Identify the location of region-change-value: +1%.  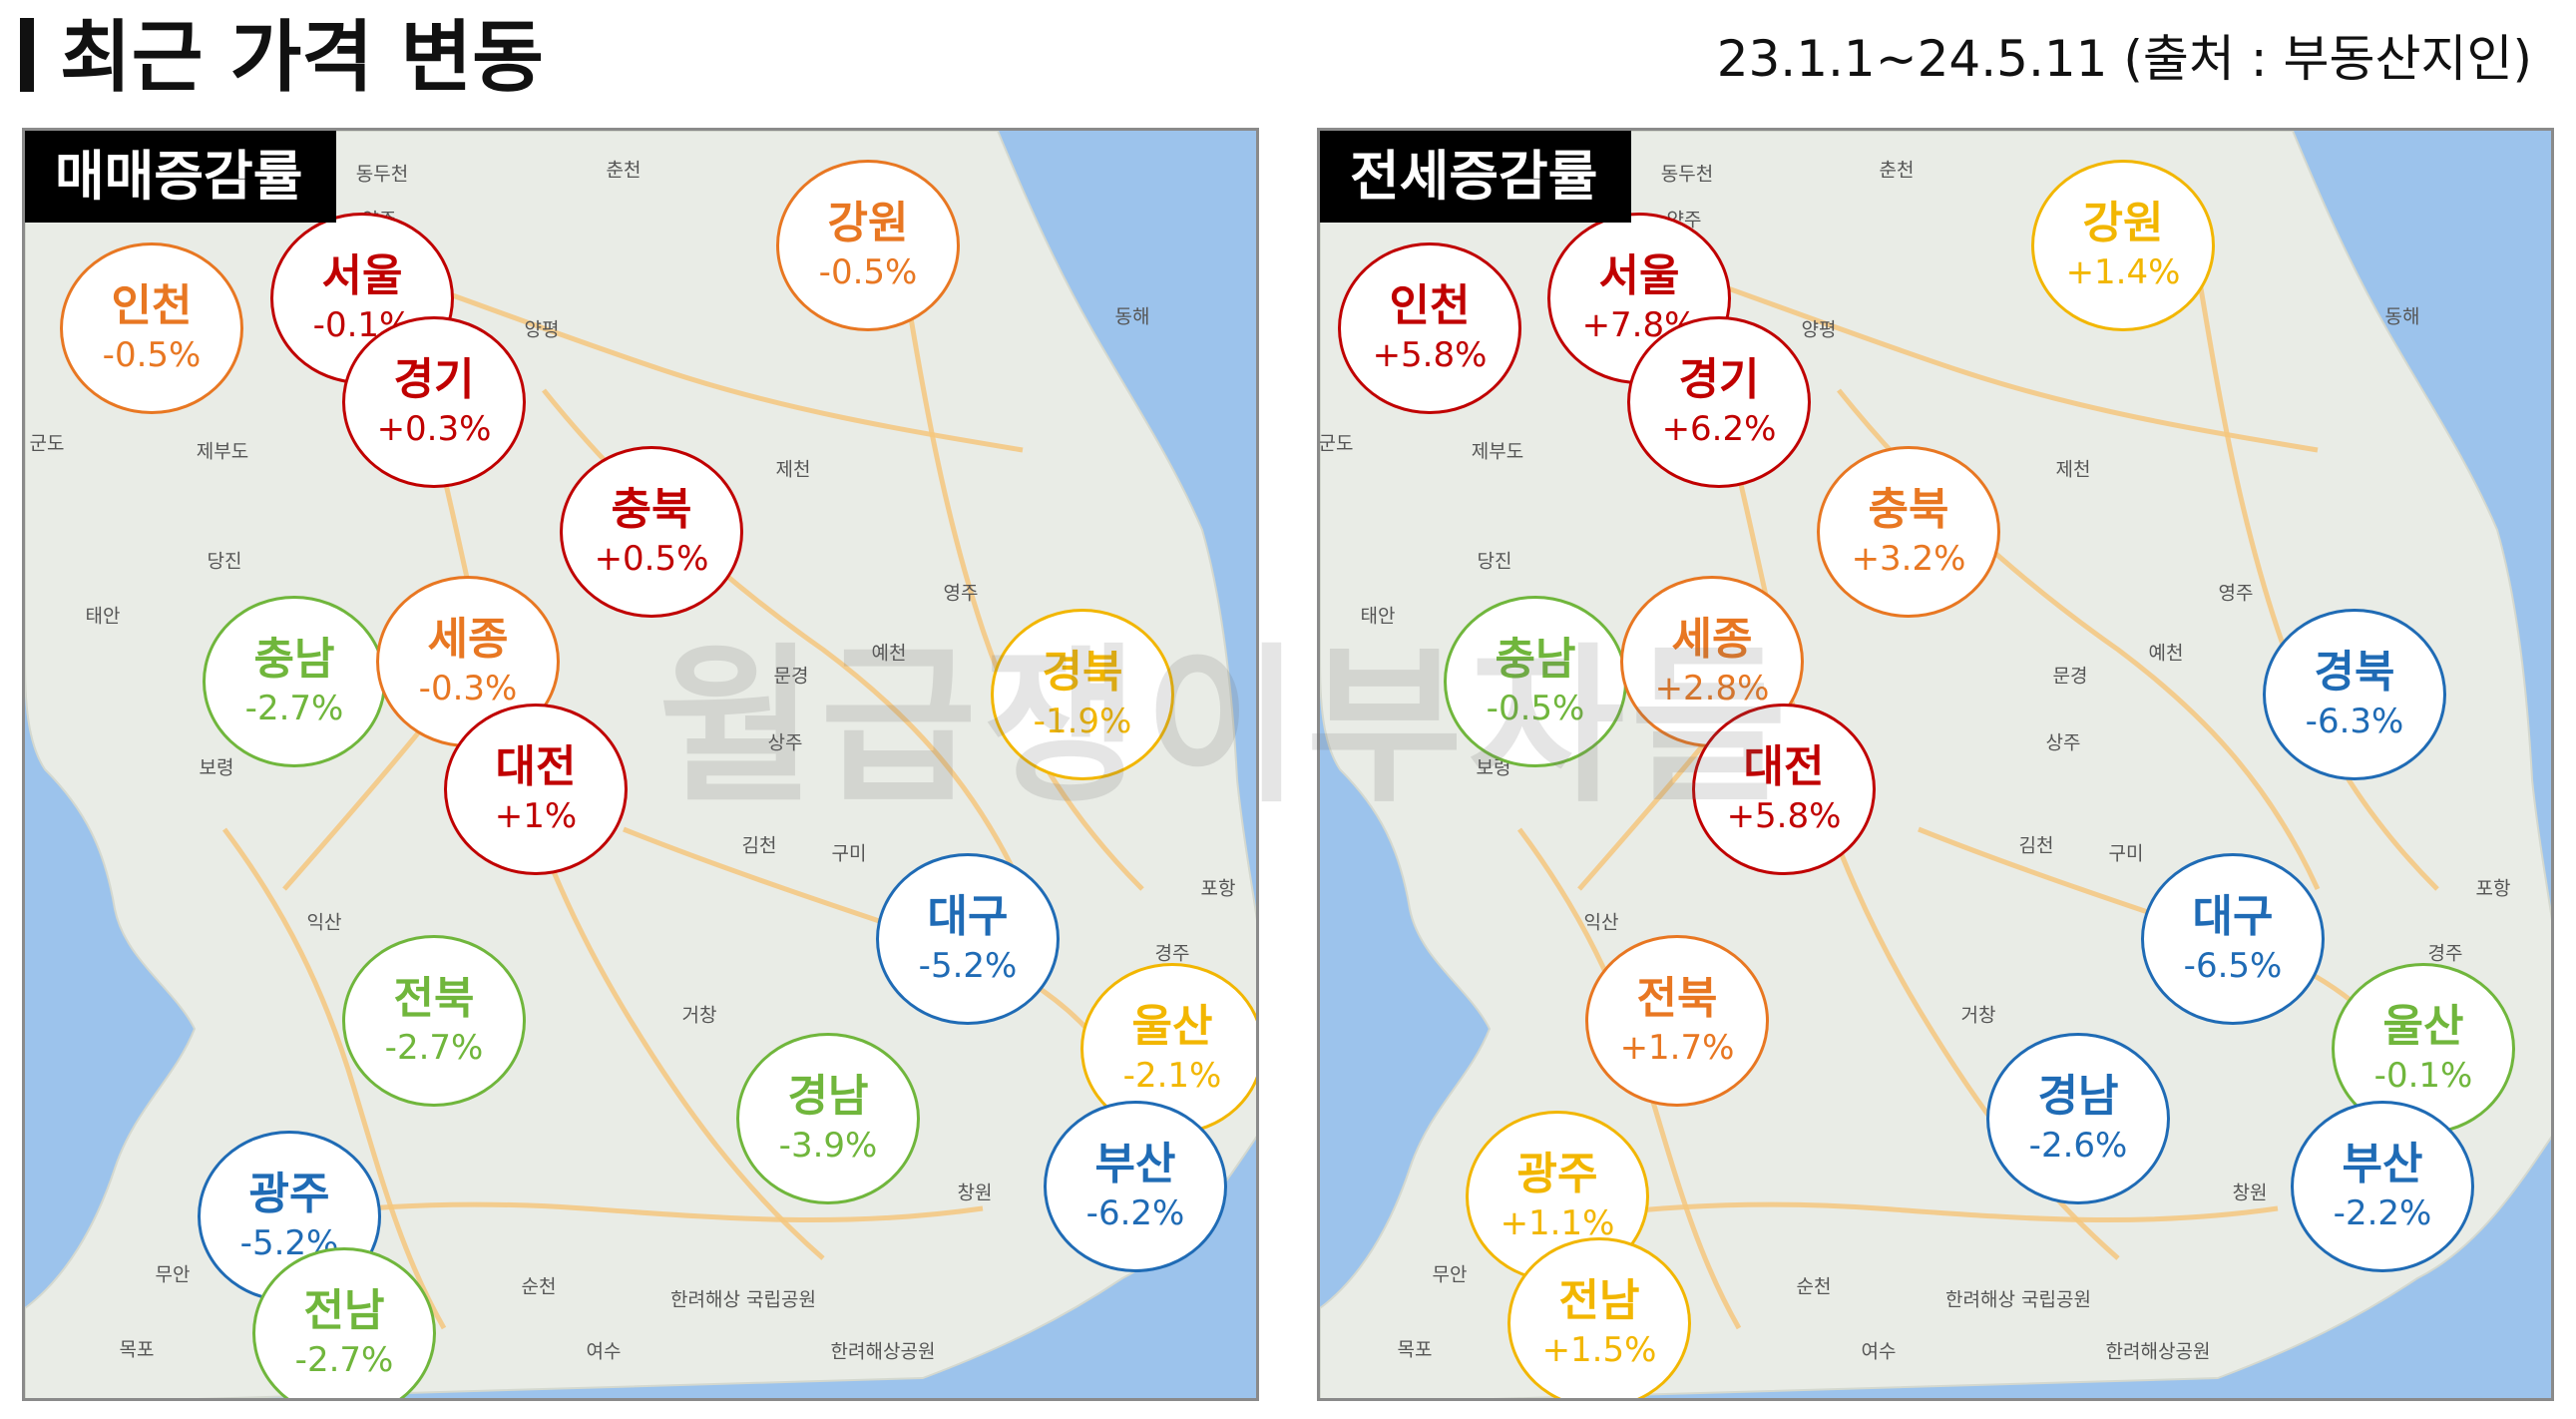
(536, 816).